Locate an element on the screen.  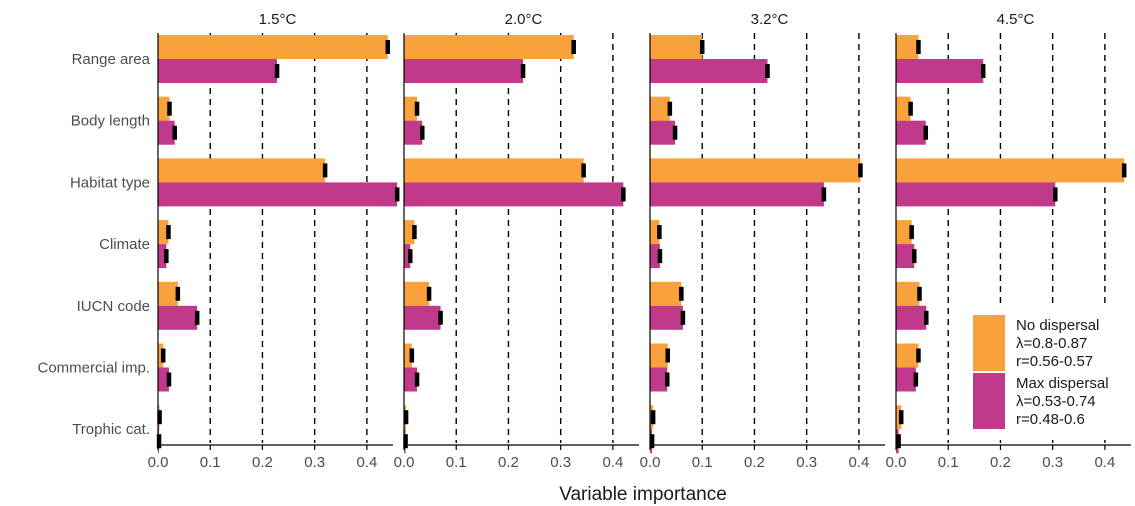
panel-title: 3.2°C is located at coordinates (770, 19).